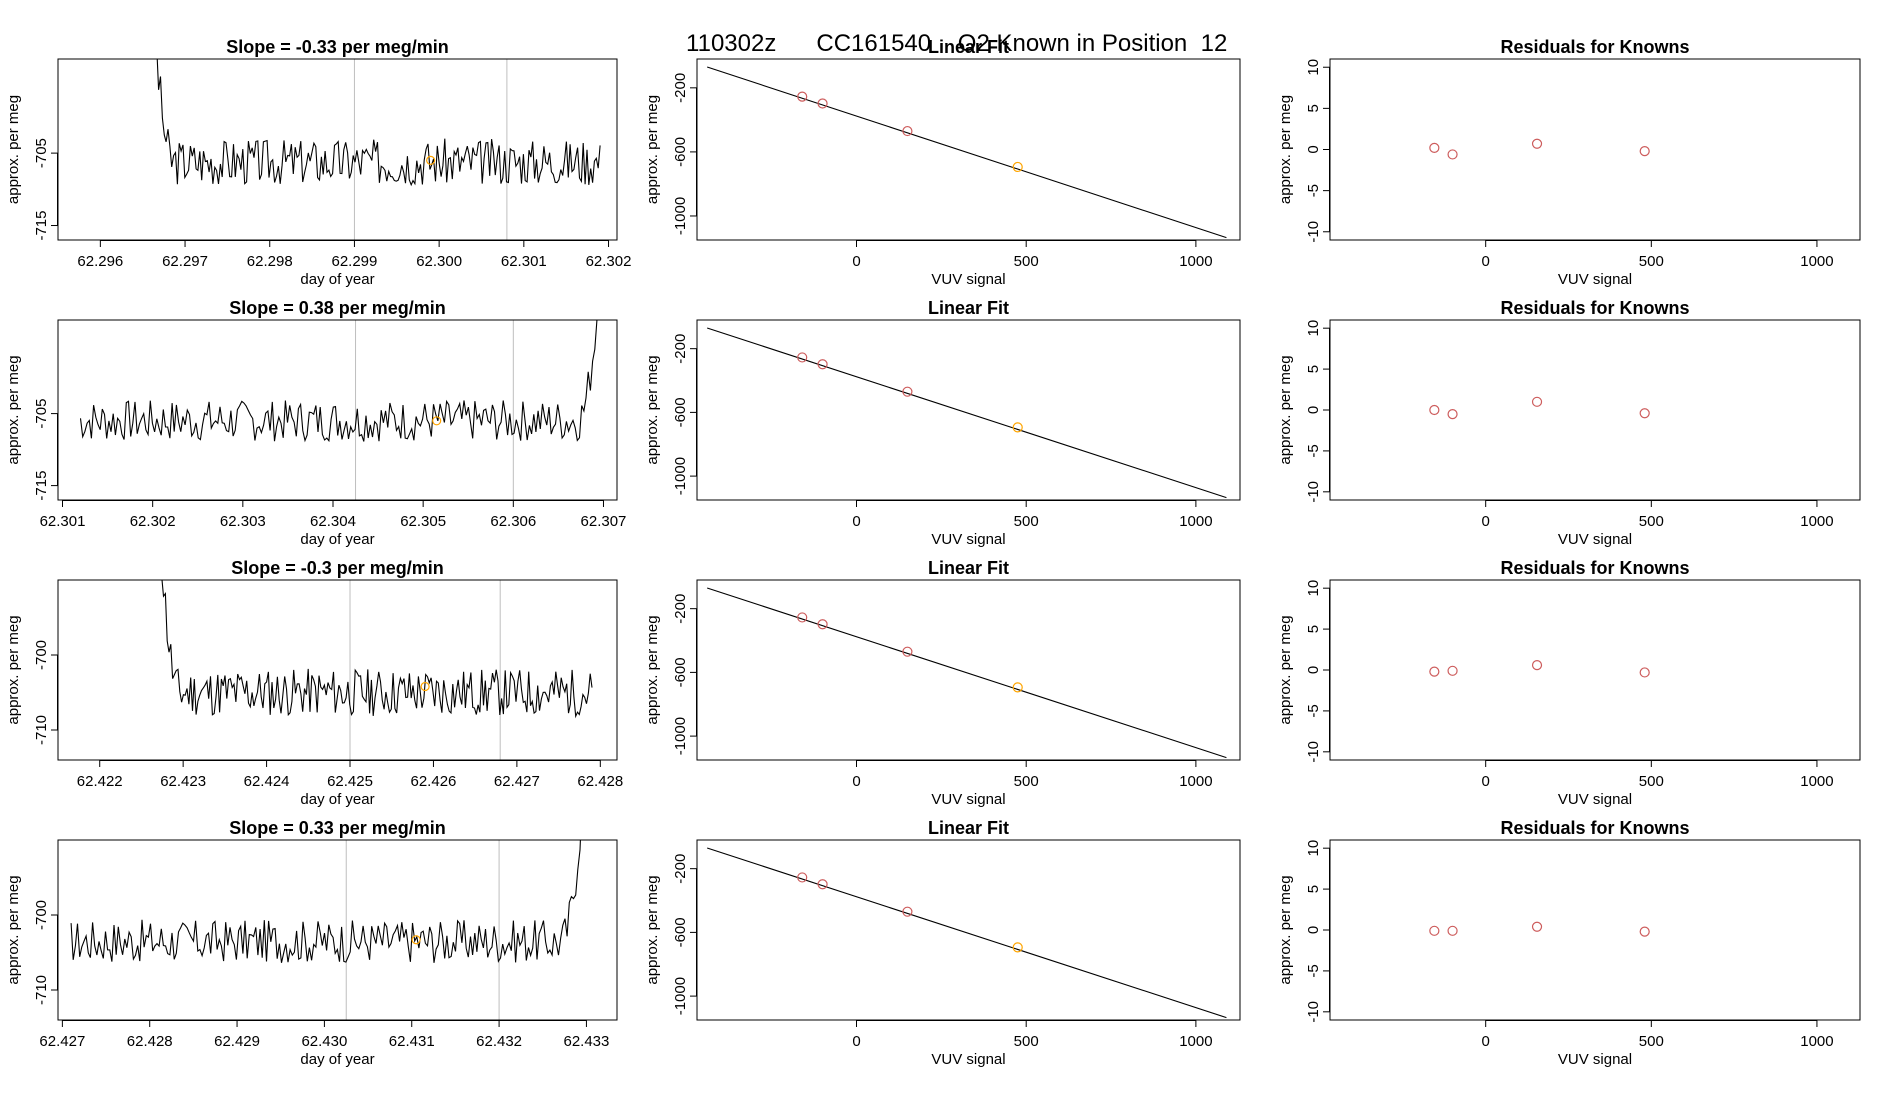  Describe the element at coordinates (185, 261) in the screenshot. I see `row1-col1-x-tick-label-2: 62.297` at that location.